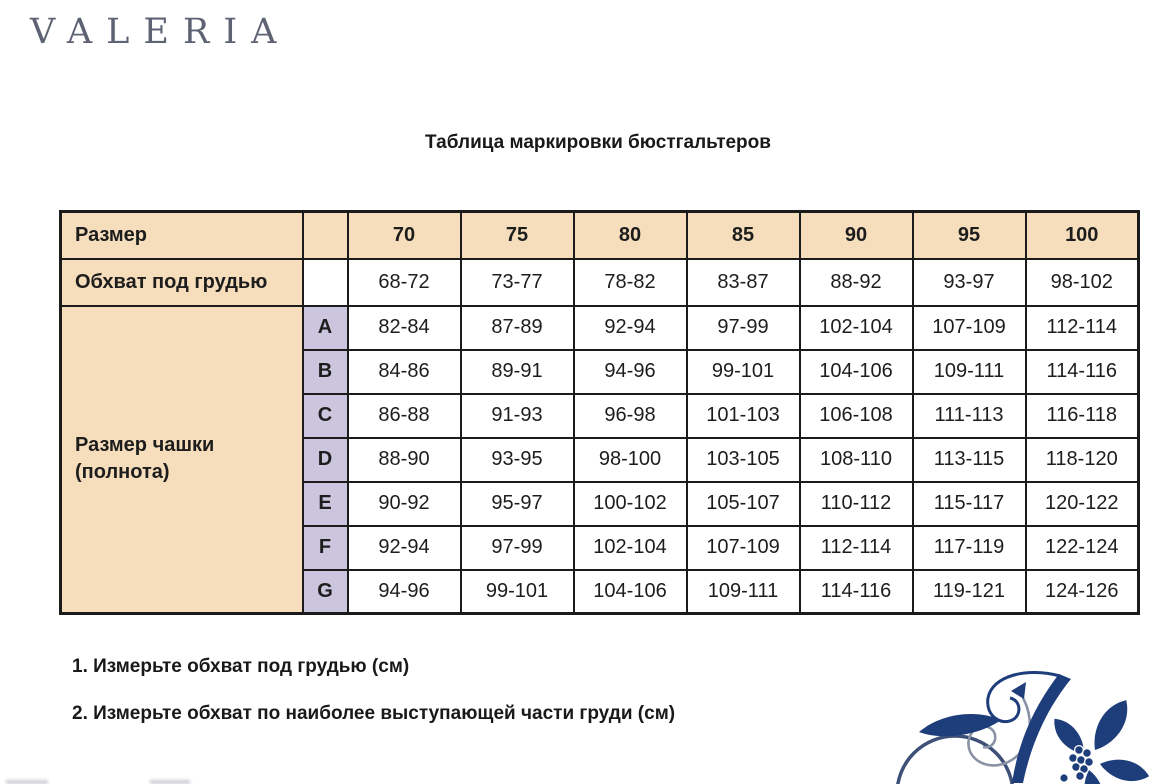 The height and width of the screenshot is (784, 1173). What do you see at coordinates (325, 547) in the screenshot?
I see `cup-letter: F` at bounding box center [325, 547].